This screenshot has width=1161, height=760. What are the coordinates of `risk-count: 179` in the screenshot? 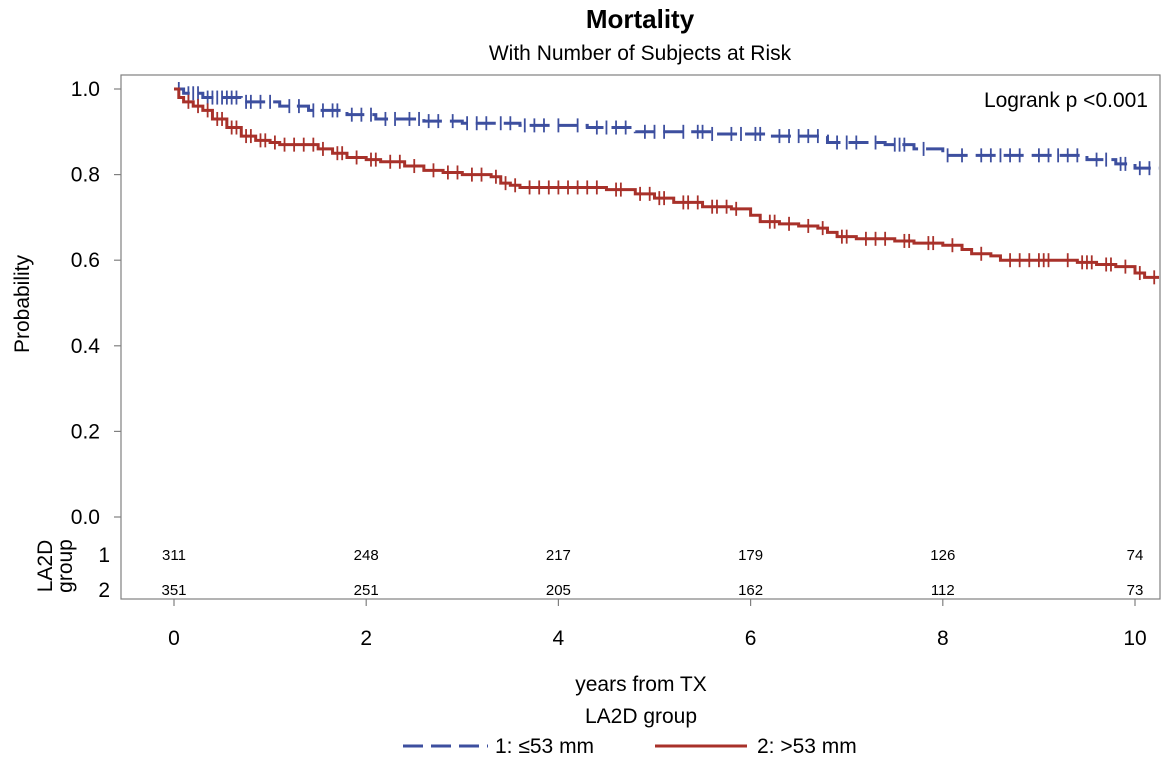 It's located at (750, 555).